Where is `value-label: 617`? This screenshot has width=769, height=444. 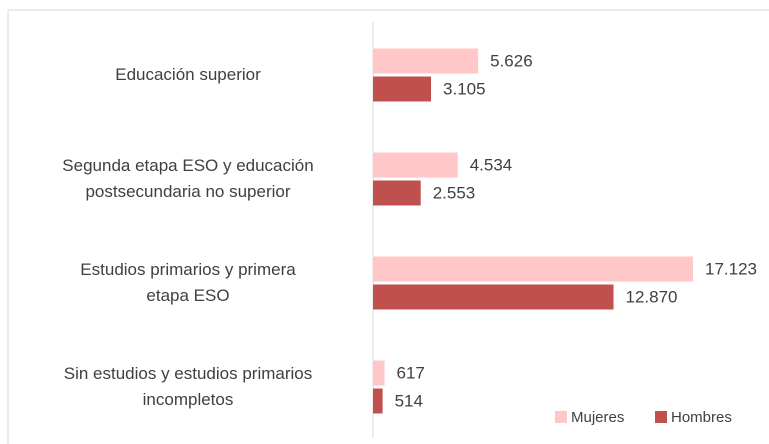
value-label: 617 is located at coordinates (411, 372).